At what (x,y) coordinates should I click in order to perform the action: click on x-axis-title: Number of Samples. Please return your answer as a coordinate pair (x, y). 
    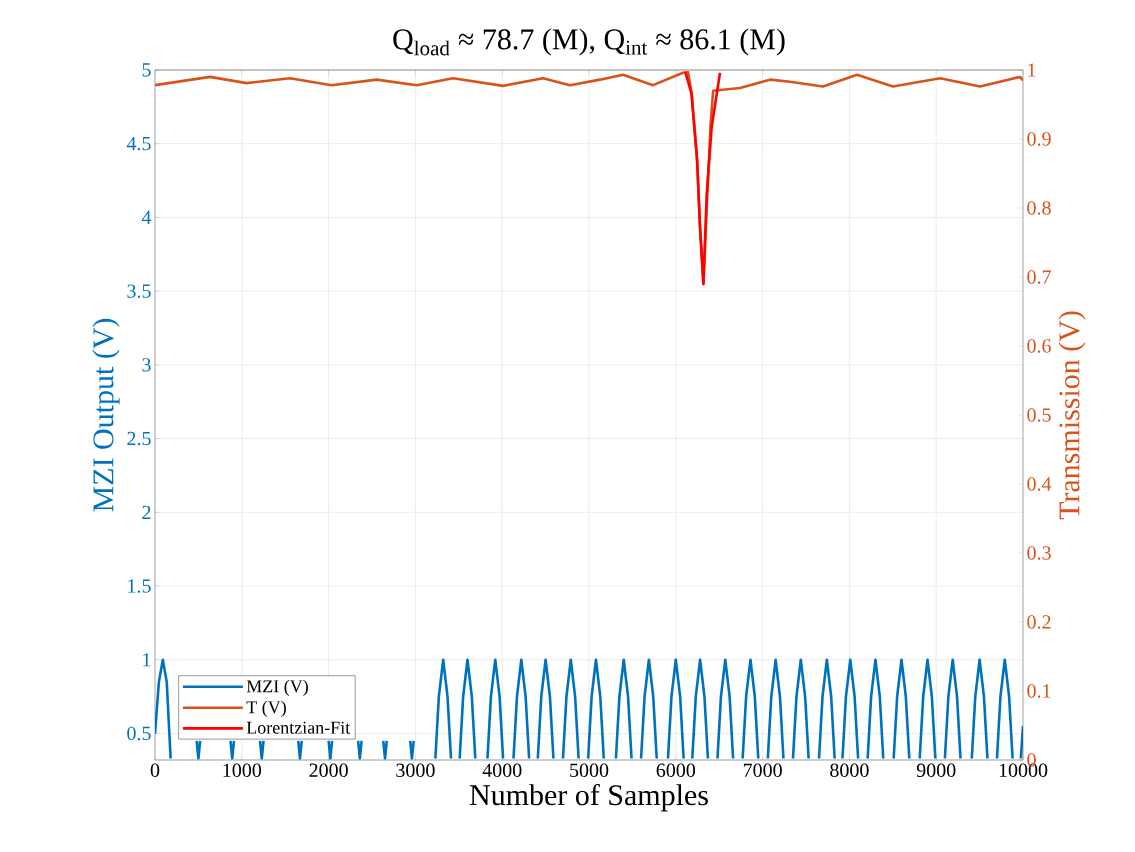
    Looking at the image, I should click on (588, 797).